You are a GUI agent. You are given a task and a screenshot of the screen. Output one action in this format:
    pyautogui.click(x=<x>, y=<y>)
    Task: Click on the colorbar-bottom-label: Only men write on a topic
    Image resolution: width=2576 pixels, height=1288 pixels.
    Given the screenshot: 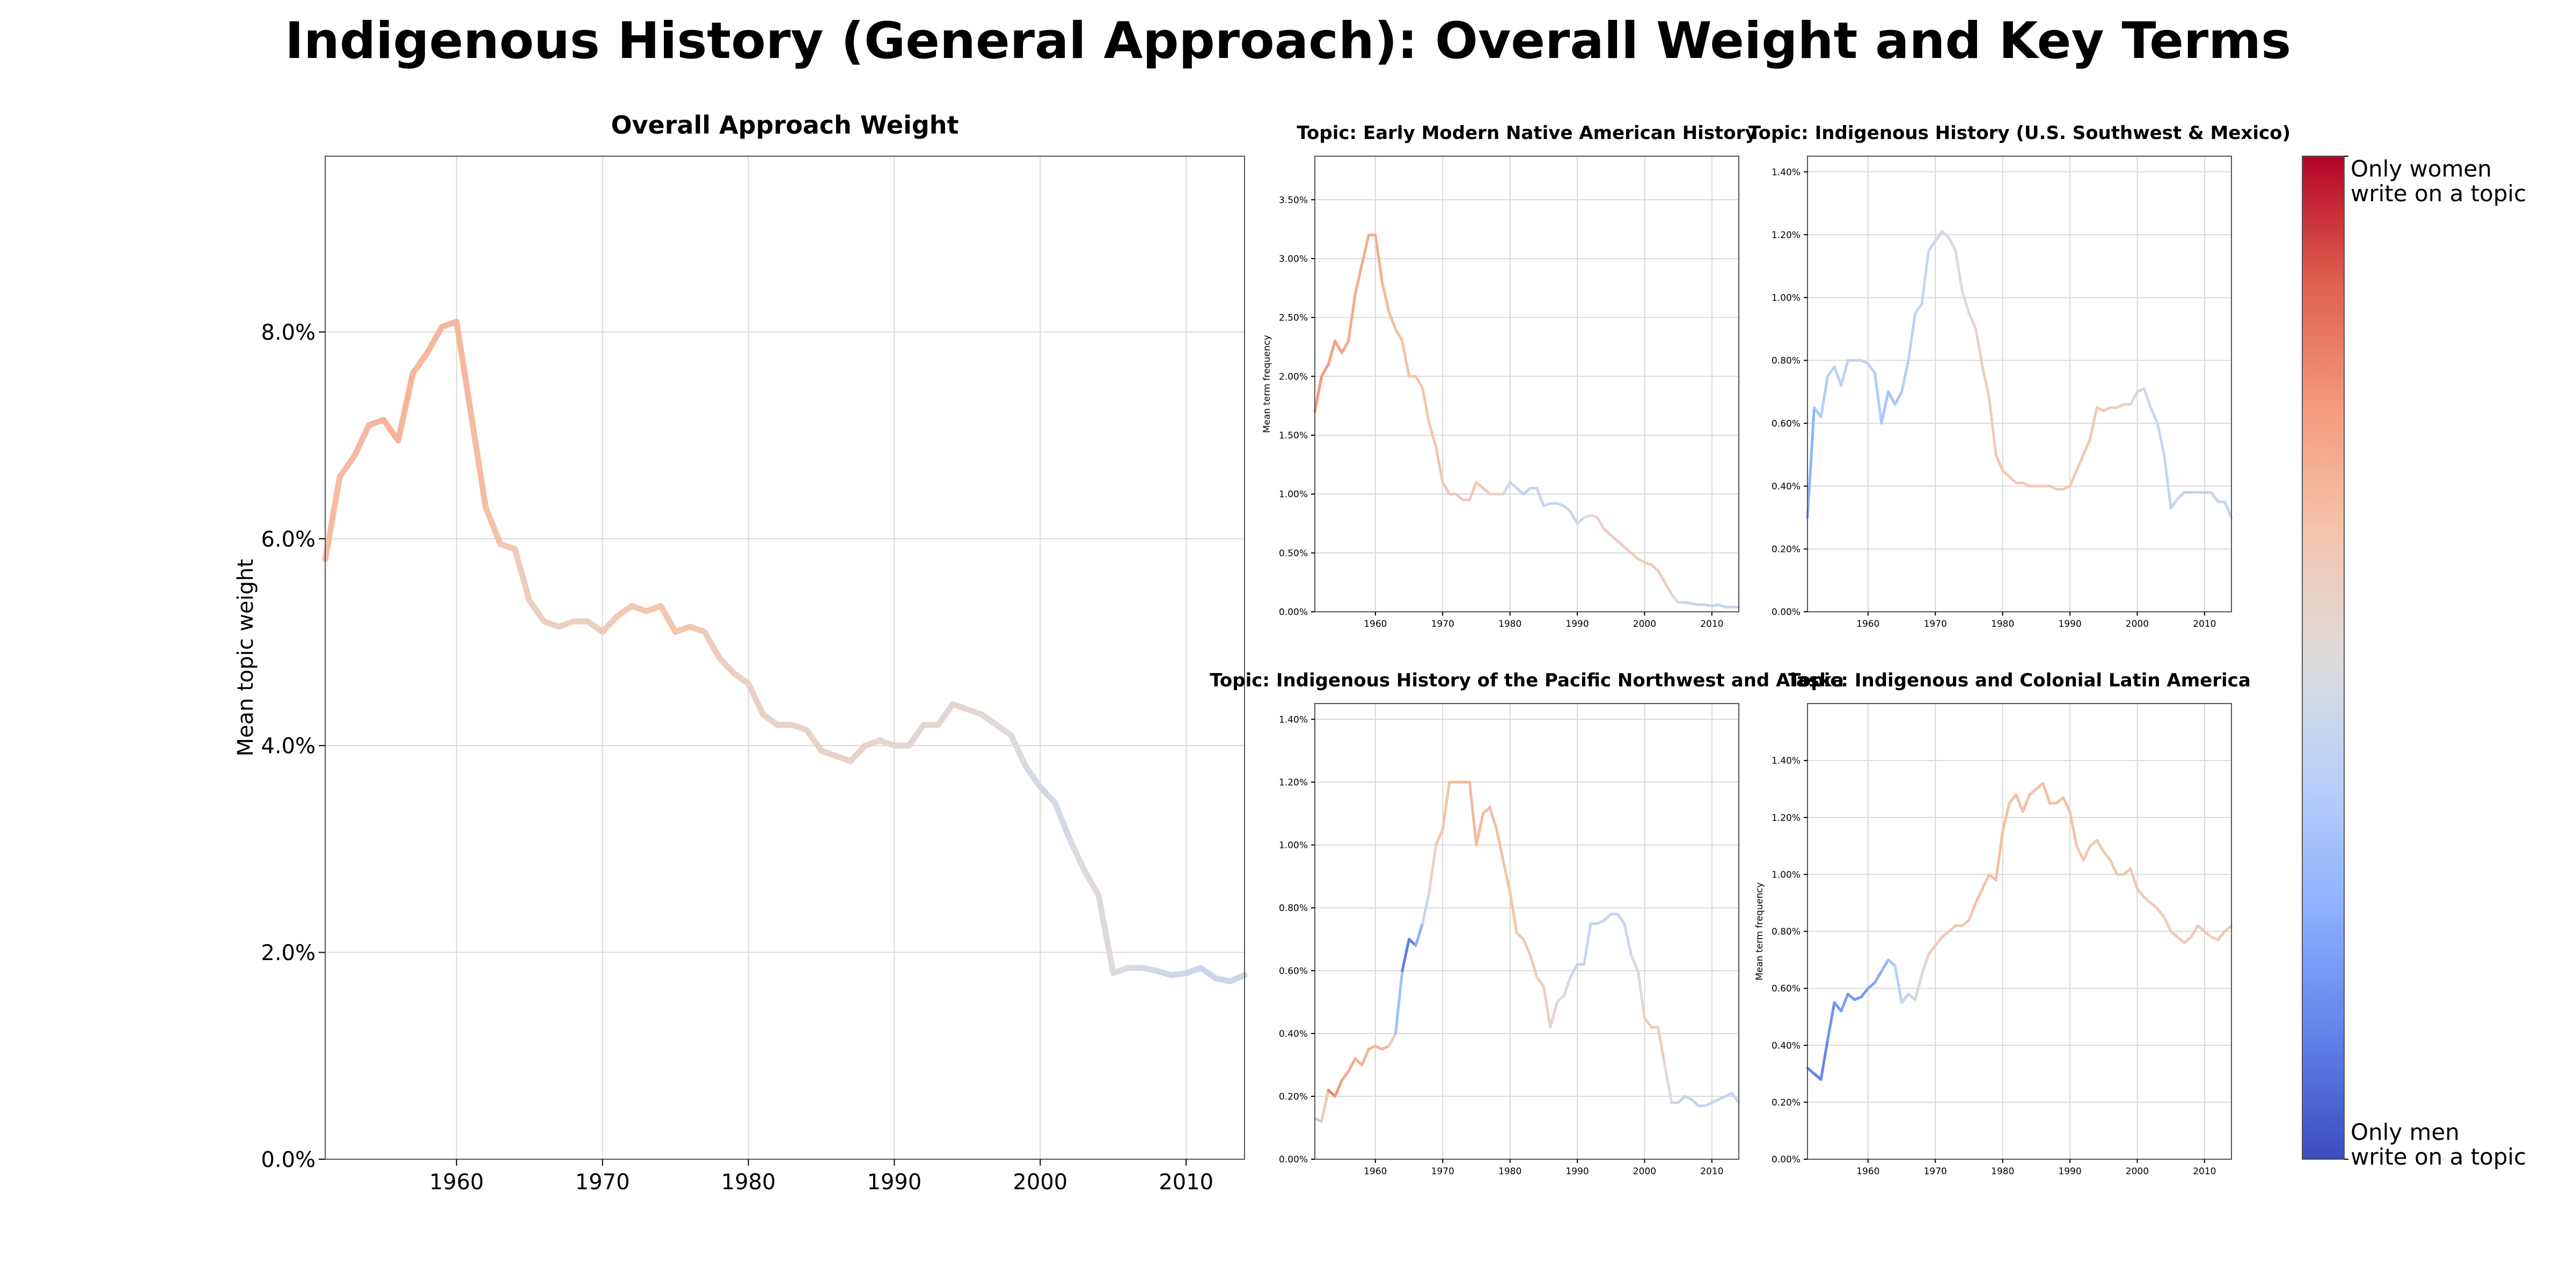 What is the action you would take?
    pyautogui.click(x=2438, y=1144)
    